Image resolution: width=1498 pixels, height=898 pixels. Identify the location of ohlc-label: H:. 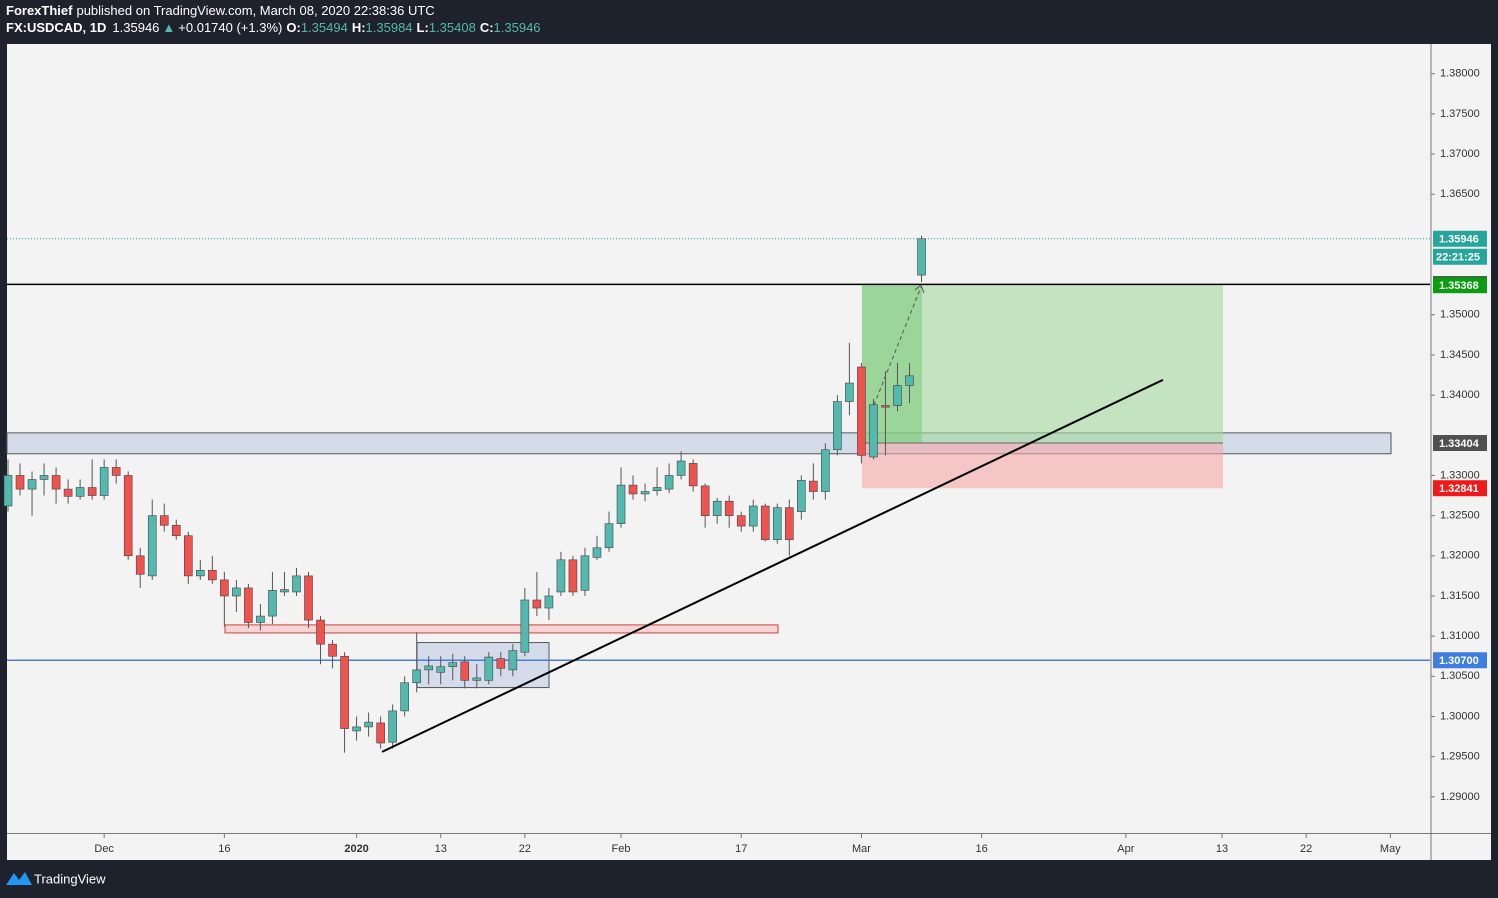
(359, 27).